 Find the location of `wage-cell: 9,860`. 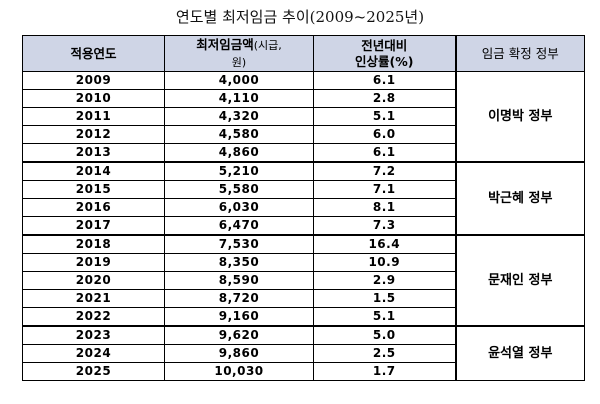

wage-cell: 9,860 is located at coordinates (239, 353).